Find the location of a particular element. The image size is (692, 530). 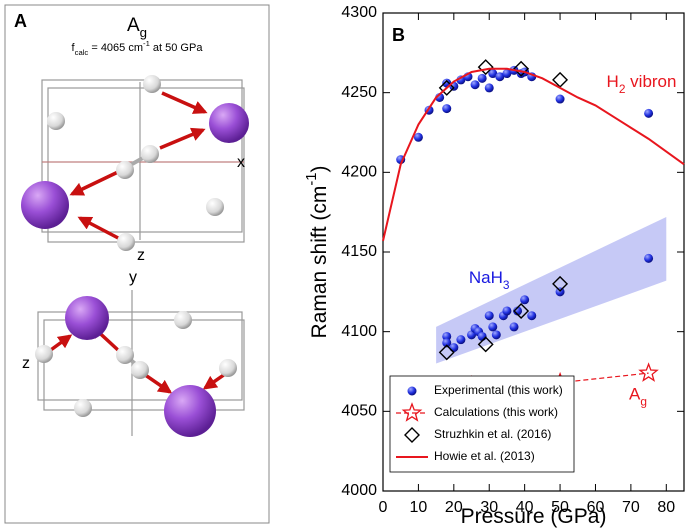

annotation: H2 vibron is located at coordinates (642, 85).